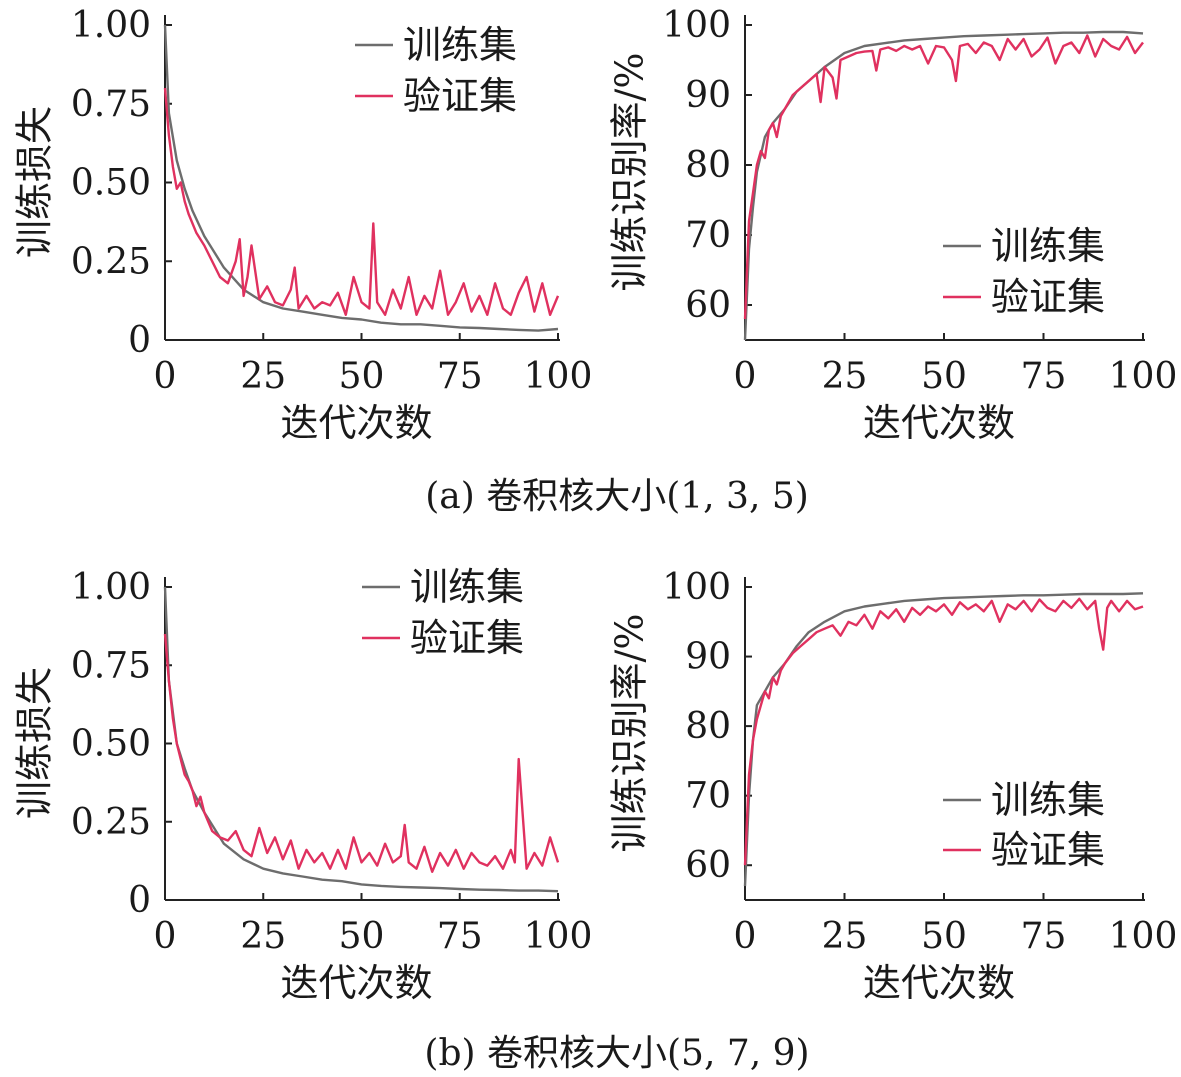 Image resolution: width=1181 pixels, height=1077 pixels. I want to click on caption-b: (b) 卷积核大小(5, 7, 9), so click(616, 1053).